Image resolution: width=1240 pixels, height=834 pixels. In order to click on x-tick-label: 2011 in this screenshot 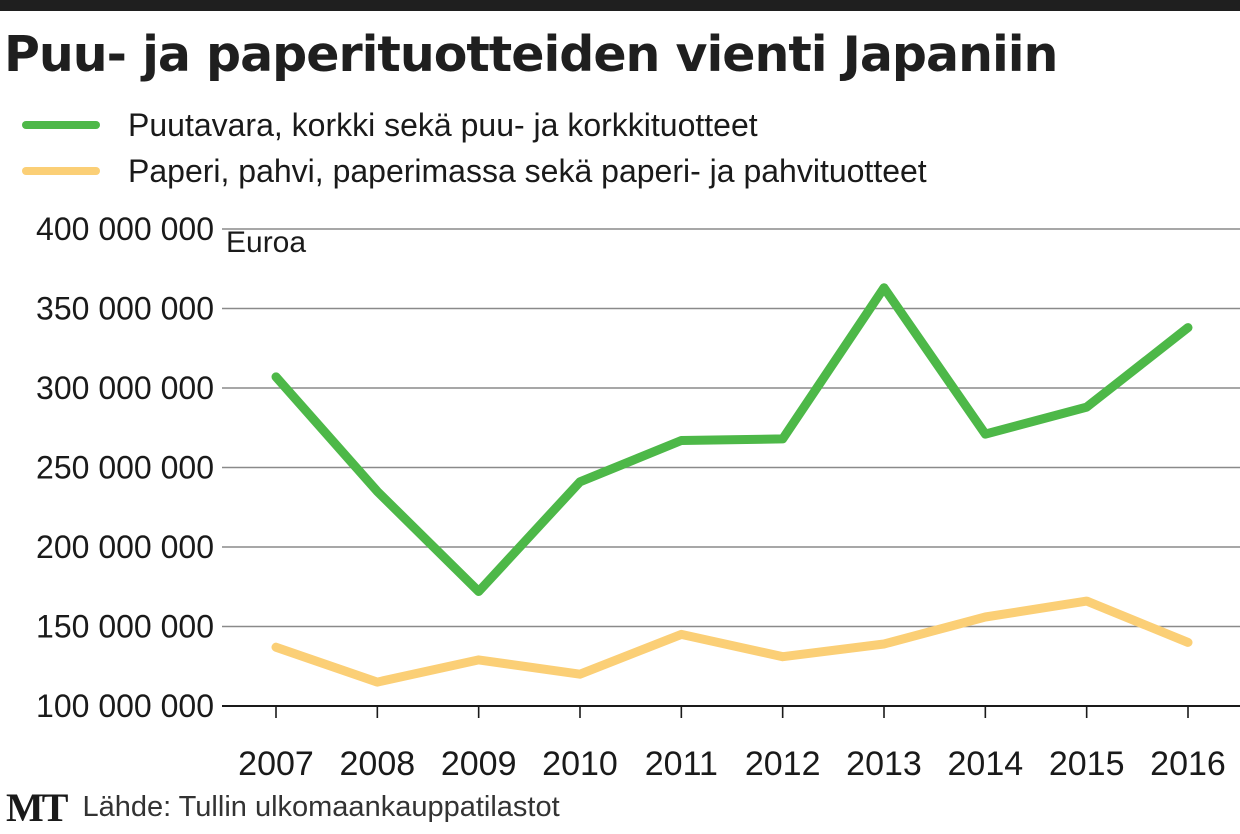, I will do `click(681, 764)`.